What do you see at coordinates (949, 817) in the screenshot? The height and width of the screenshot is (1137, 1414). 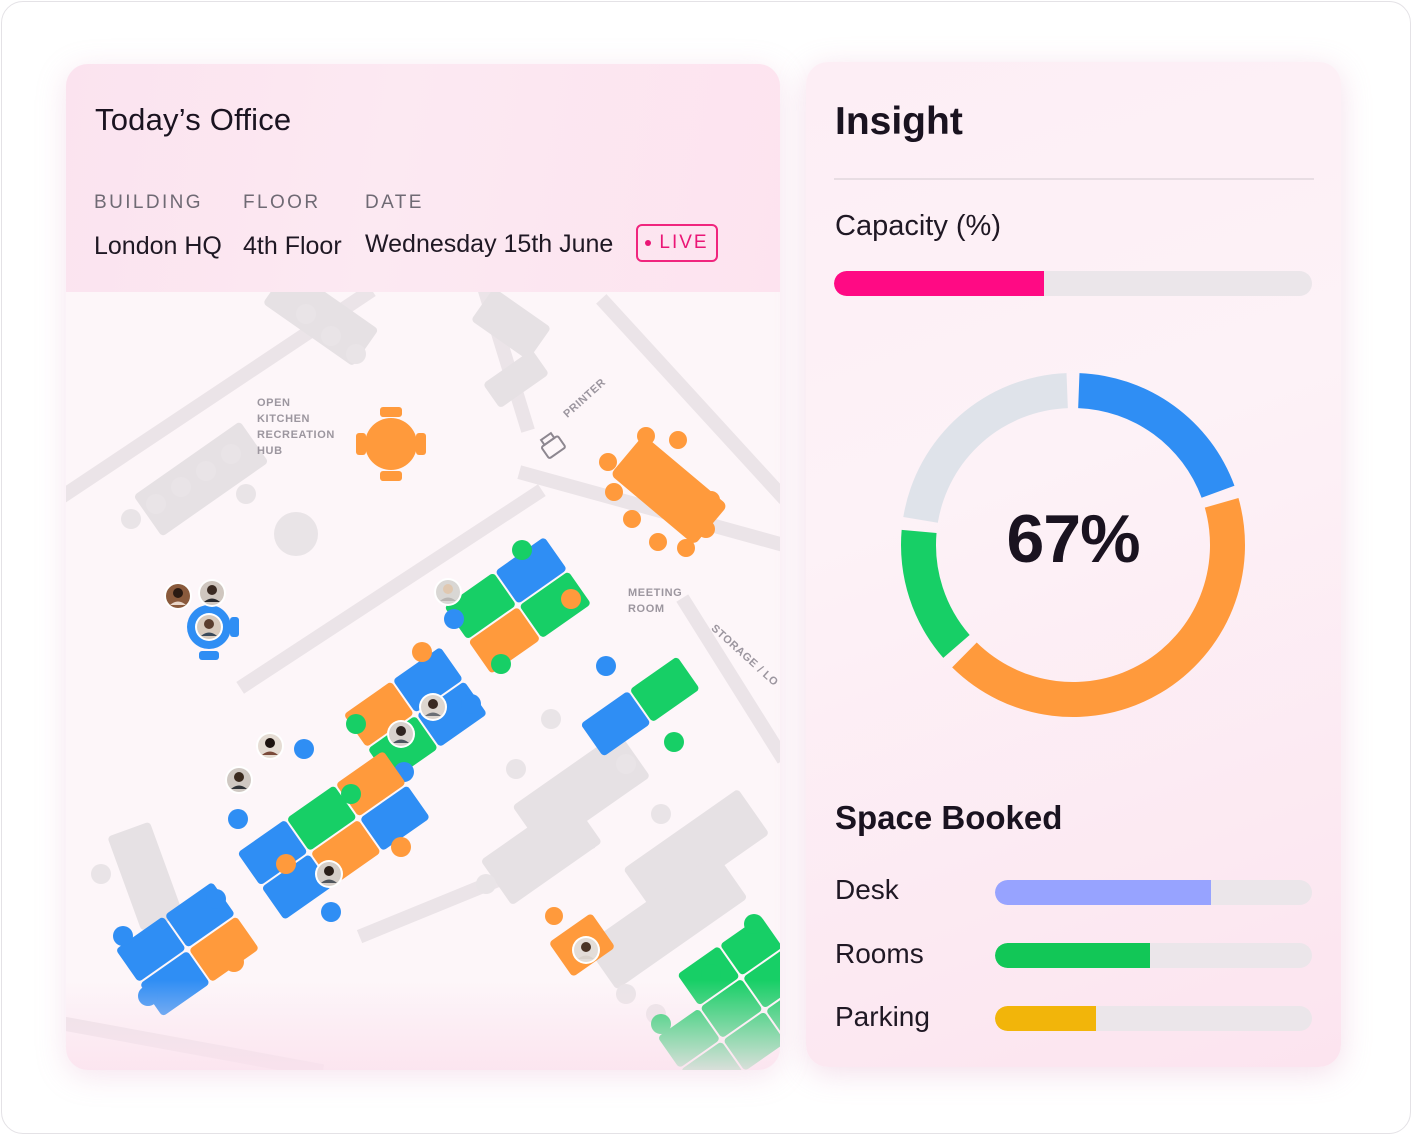 I see `space-booked-title: Space Booked` at bounding box center [949, 817].